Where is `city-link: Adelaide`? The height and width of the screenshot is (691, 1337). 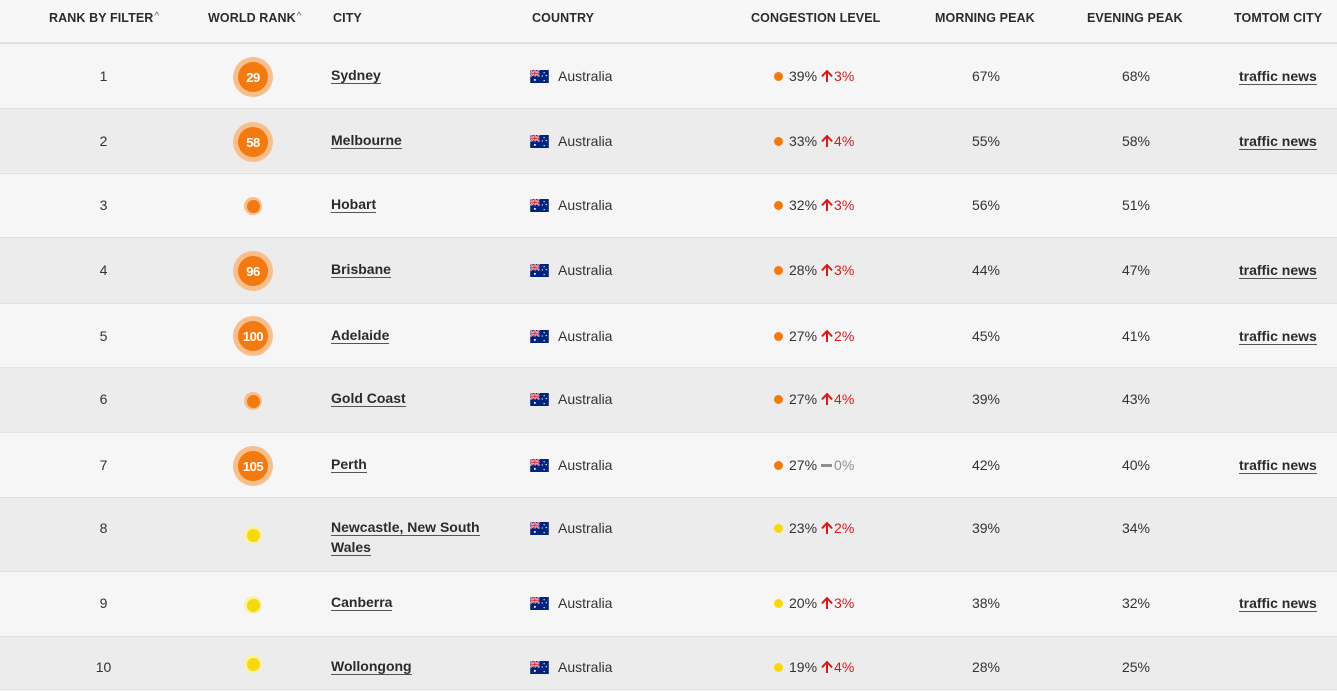 city-link: Adelaide is located at coordinates (416, 335).